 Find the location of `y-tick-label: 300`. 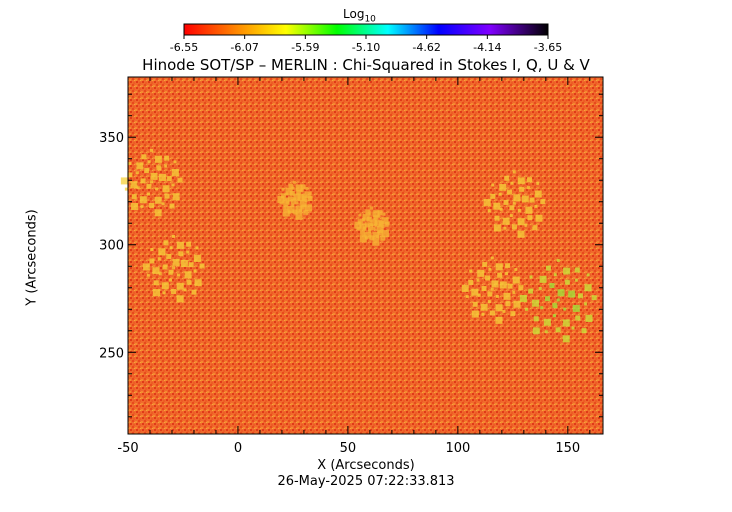

y-tick-label: 300 is located at coordinates (111, 246).